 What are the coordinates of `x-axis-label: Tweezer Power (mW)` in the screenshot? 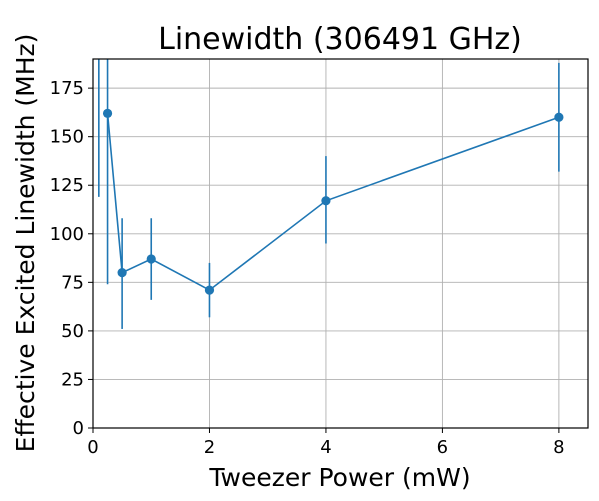 It's located at (339, 477).